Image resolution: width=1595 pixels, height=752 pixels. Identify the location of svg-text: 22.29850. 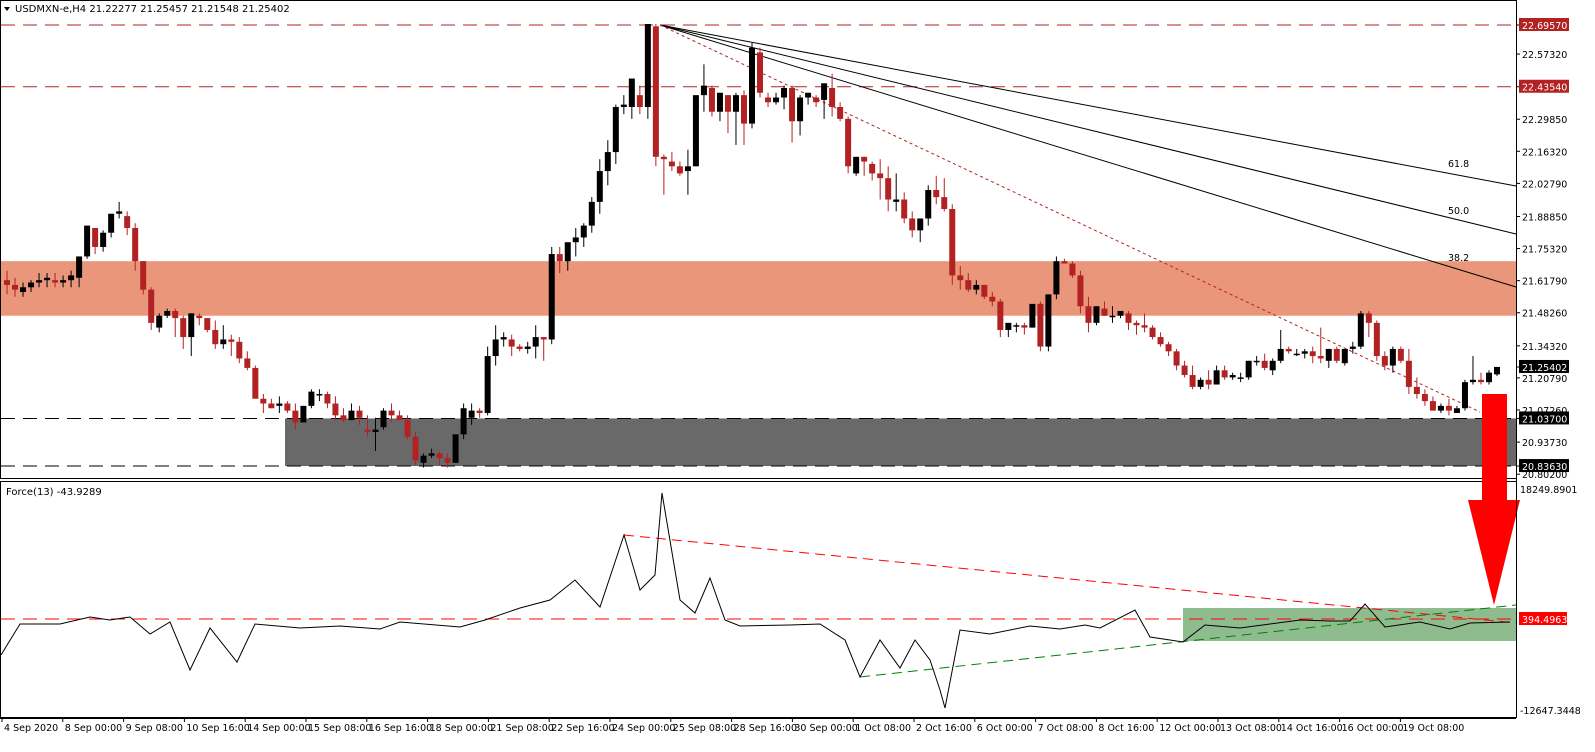
(1544, 120).